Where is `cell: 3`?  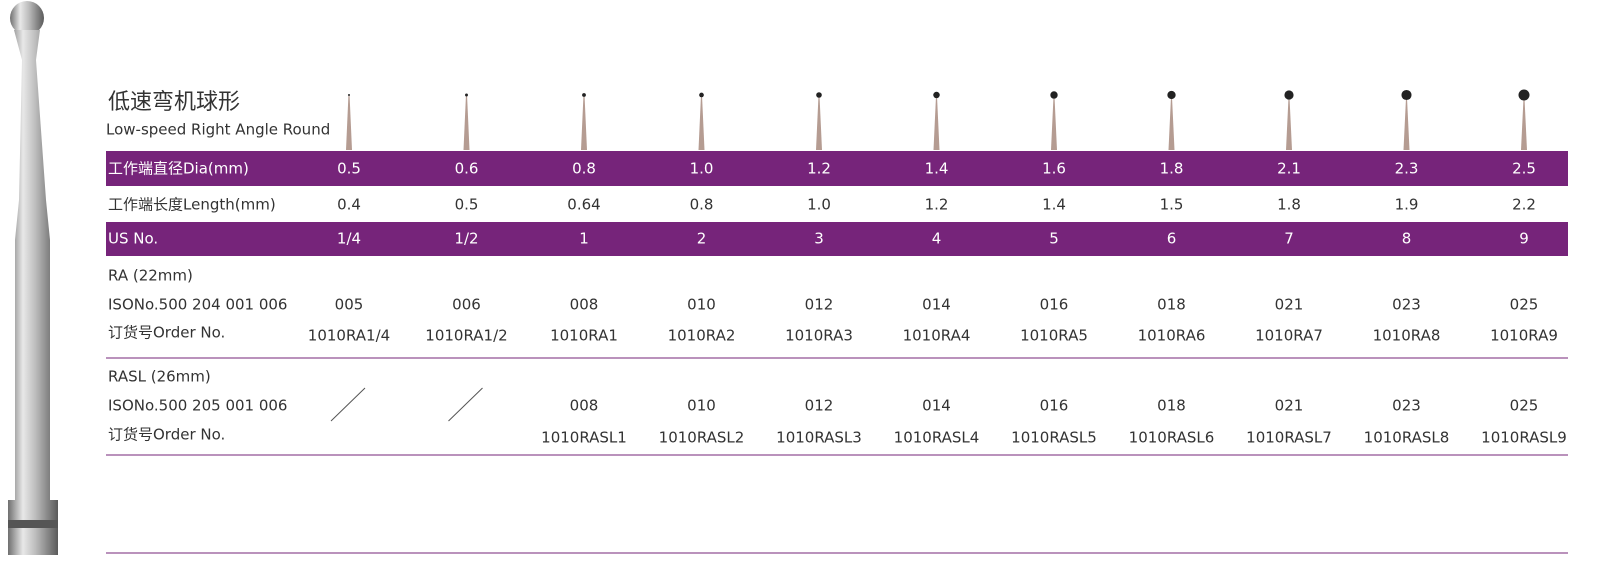 cell: 3 is located at coordinates (819, 239).